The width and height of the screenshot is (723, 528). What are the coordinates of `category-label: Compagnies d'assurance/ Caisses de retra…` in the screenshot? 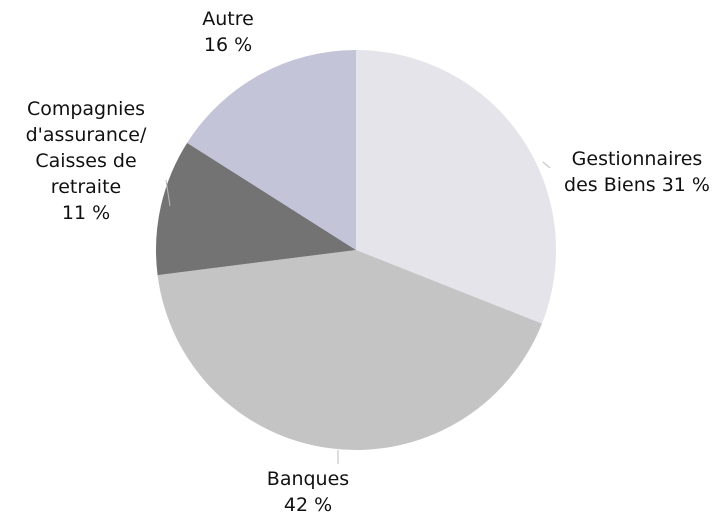 It's located at (86, 148).